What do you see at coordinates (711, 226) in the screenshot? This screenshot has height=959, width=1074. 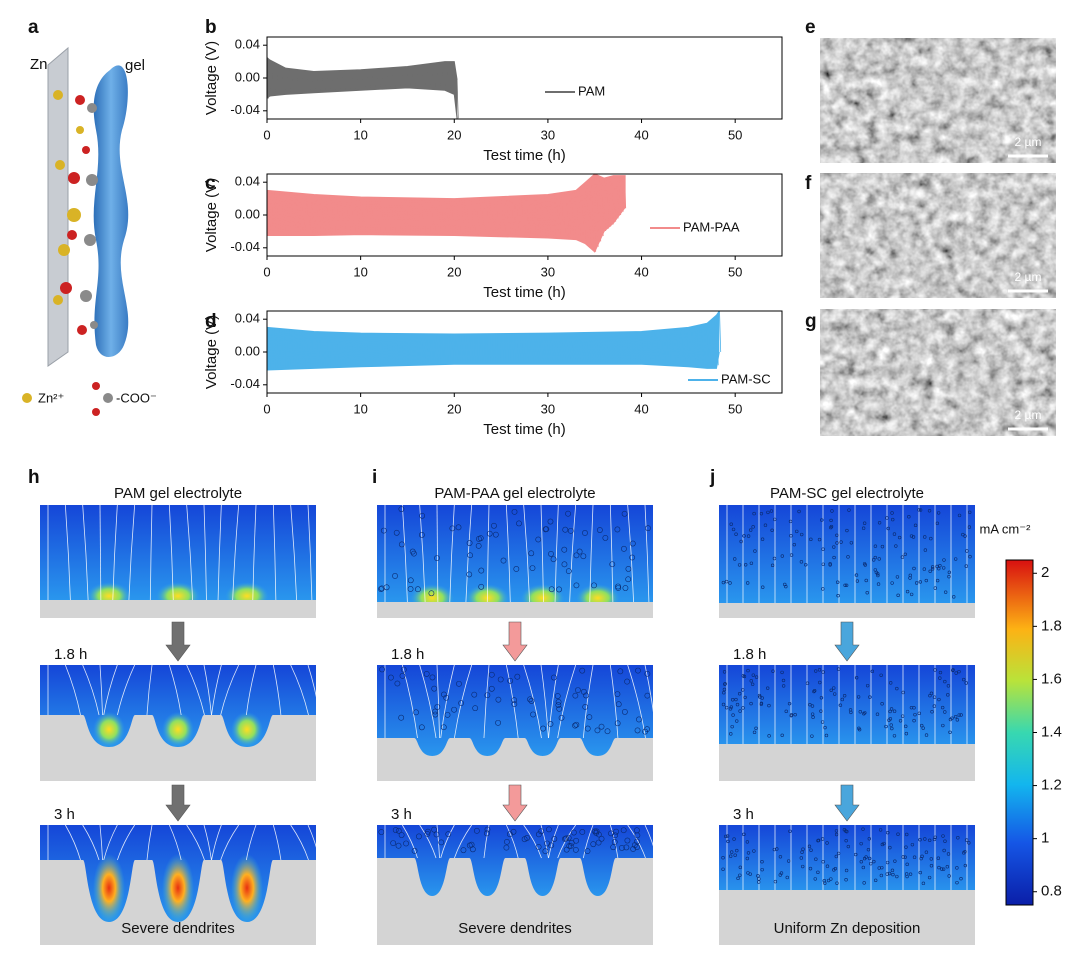 I see `legend-label: PAM-PAA` at bounding box center [711, 226].